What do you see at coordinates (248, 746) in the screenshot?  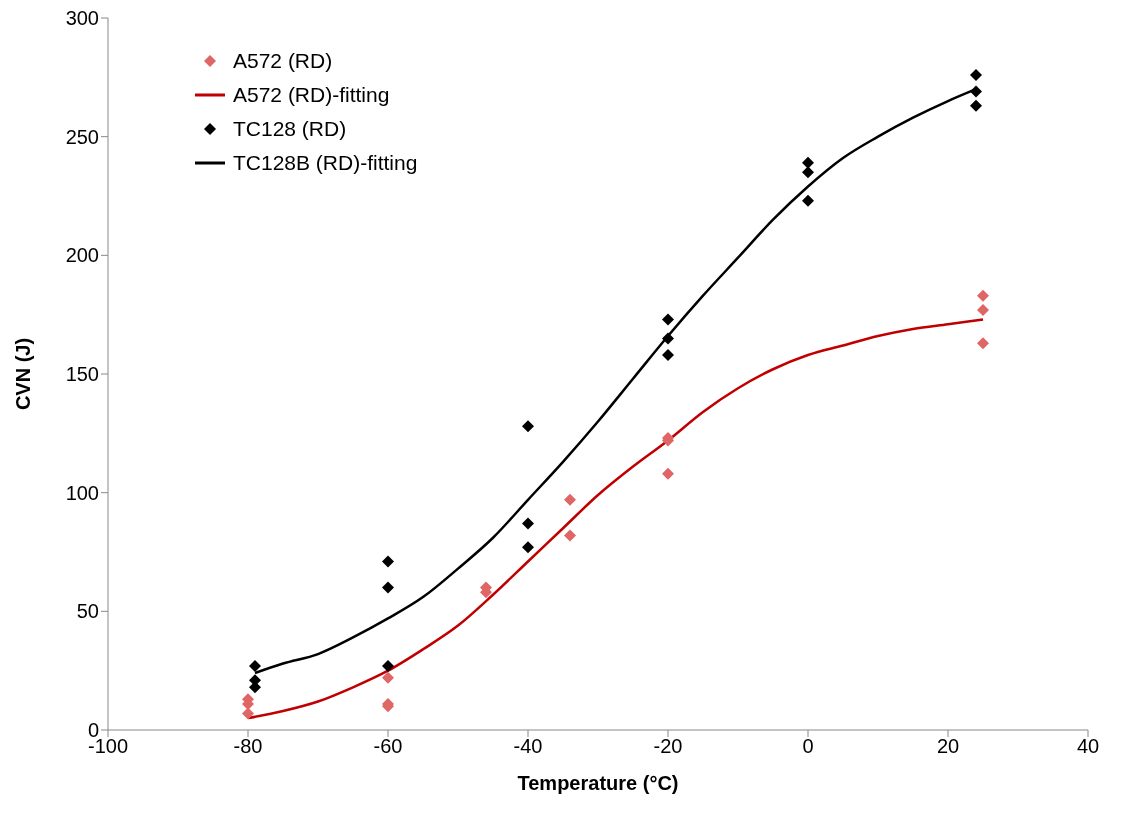 I see `x-tick-label: -80` at bounding box center [248, 746].